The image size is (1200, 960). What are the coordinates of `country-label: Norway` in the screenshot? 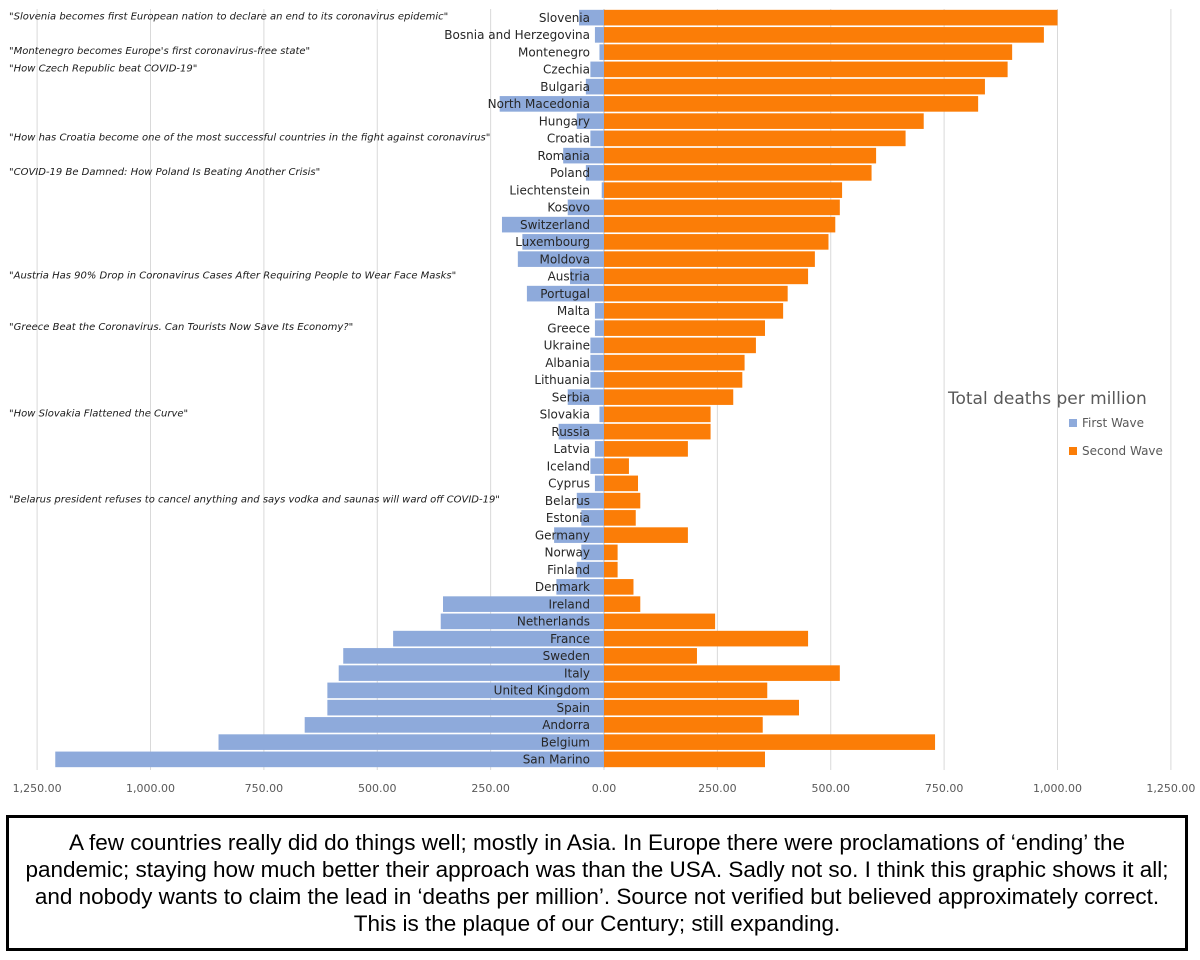 It's located at (567, 553).